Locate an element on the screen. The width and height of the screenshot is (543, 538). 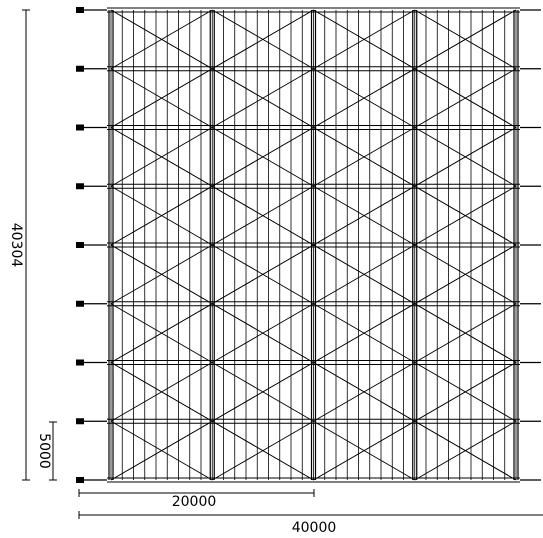
total-width-label: 40000 is located at coordinates (314, 528).